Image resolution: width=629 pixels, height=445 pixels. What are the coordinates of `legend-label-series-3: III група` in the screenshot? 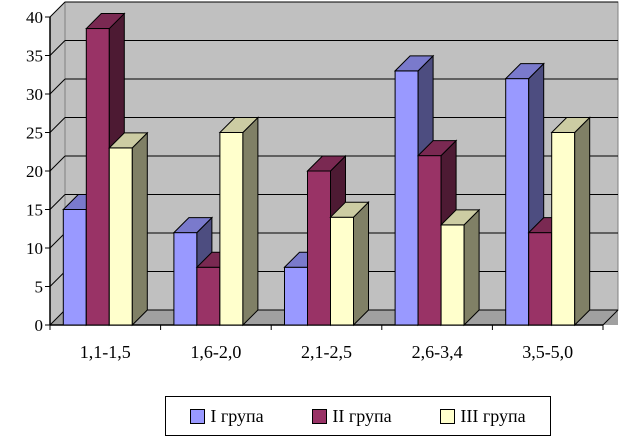 It's located at (493, 415).